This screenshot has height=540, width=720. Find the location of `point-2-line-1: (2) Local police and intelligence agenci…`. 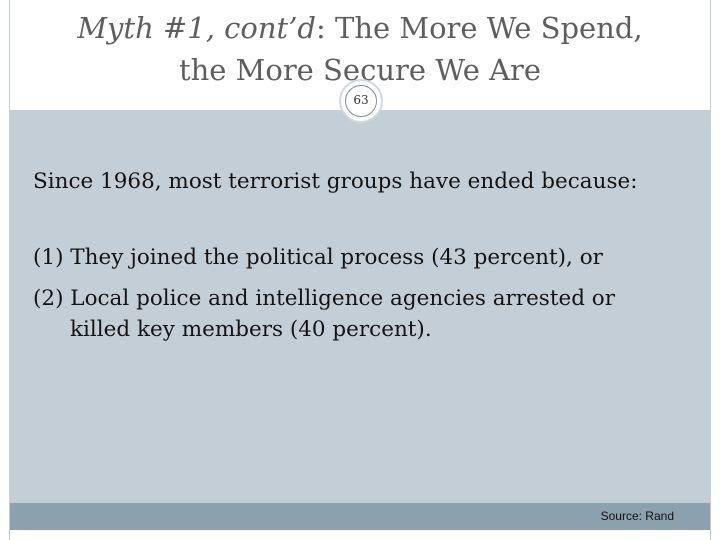

point-2-line-1: (2) Local police and intelligence agenci… is located at coordinates (324, 298).